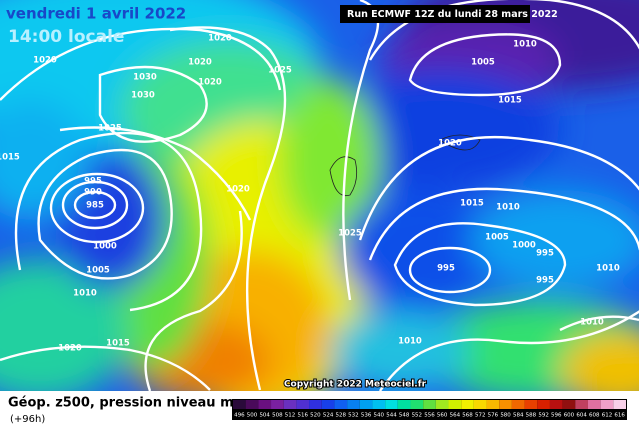  What do you see at coordinates (341, 416) in the screenshot?
I see `colorbar-label: 528` at bounding box center [341, 416].